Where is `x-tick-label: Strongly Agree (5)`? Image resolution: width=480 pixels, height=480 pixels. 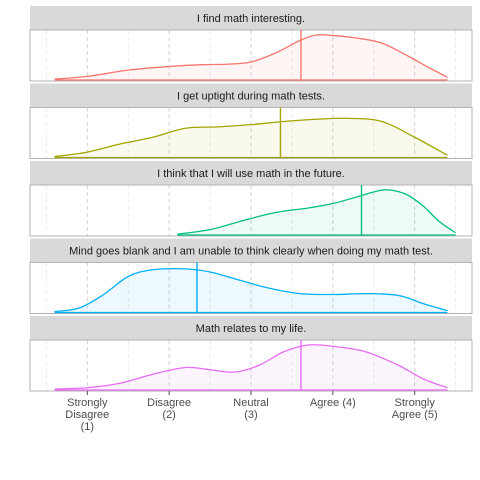 x-tick-label: Strongly Agree (5) is located at coordinates (415, 409).